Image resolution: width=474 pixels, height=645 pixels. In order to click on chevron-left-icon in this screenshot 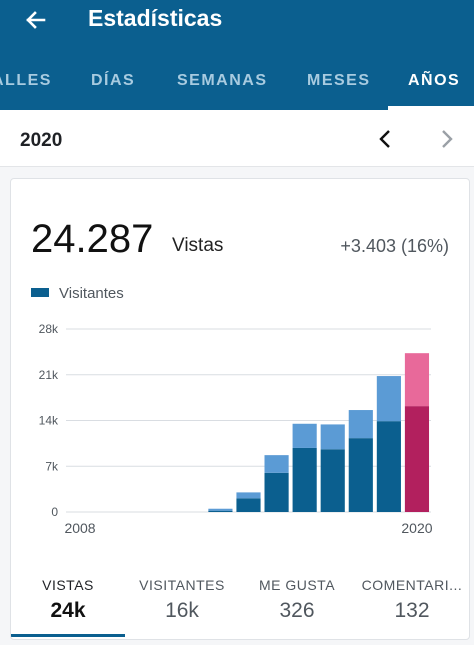, I will do `click(385, 139)`.